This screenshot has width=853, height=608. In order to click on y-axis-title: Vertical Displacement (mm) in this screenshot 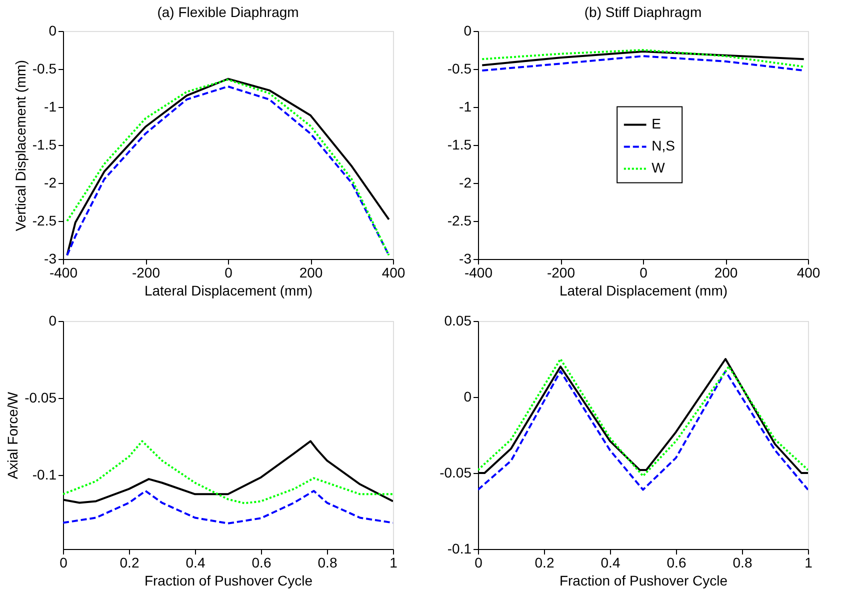, I will do `click(20, 146)`.